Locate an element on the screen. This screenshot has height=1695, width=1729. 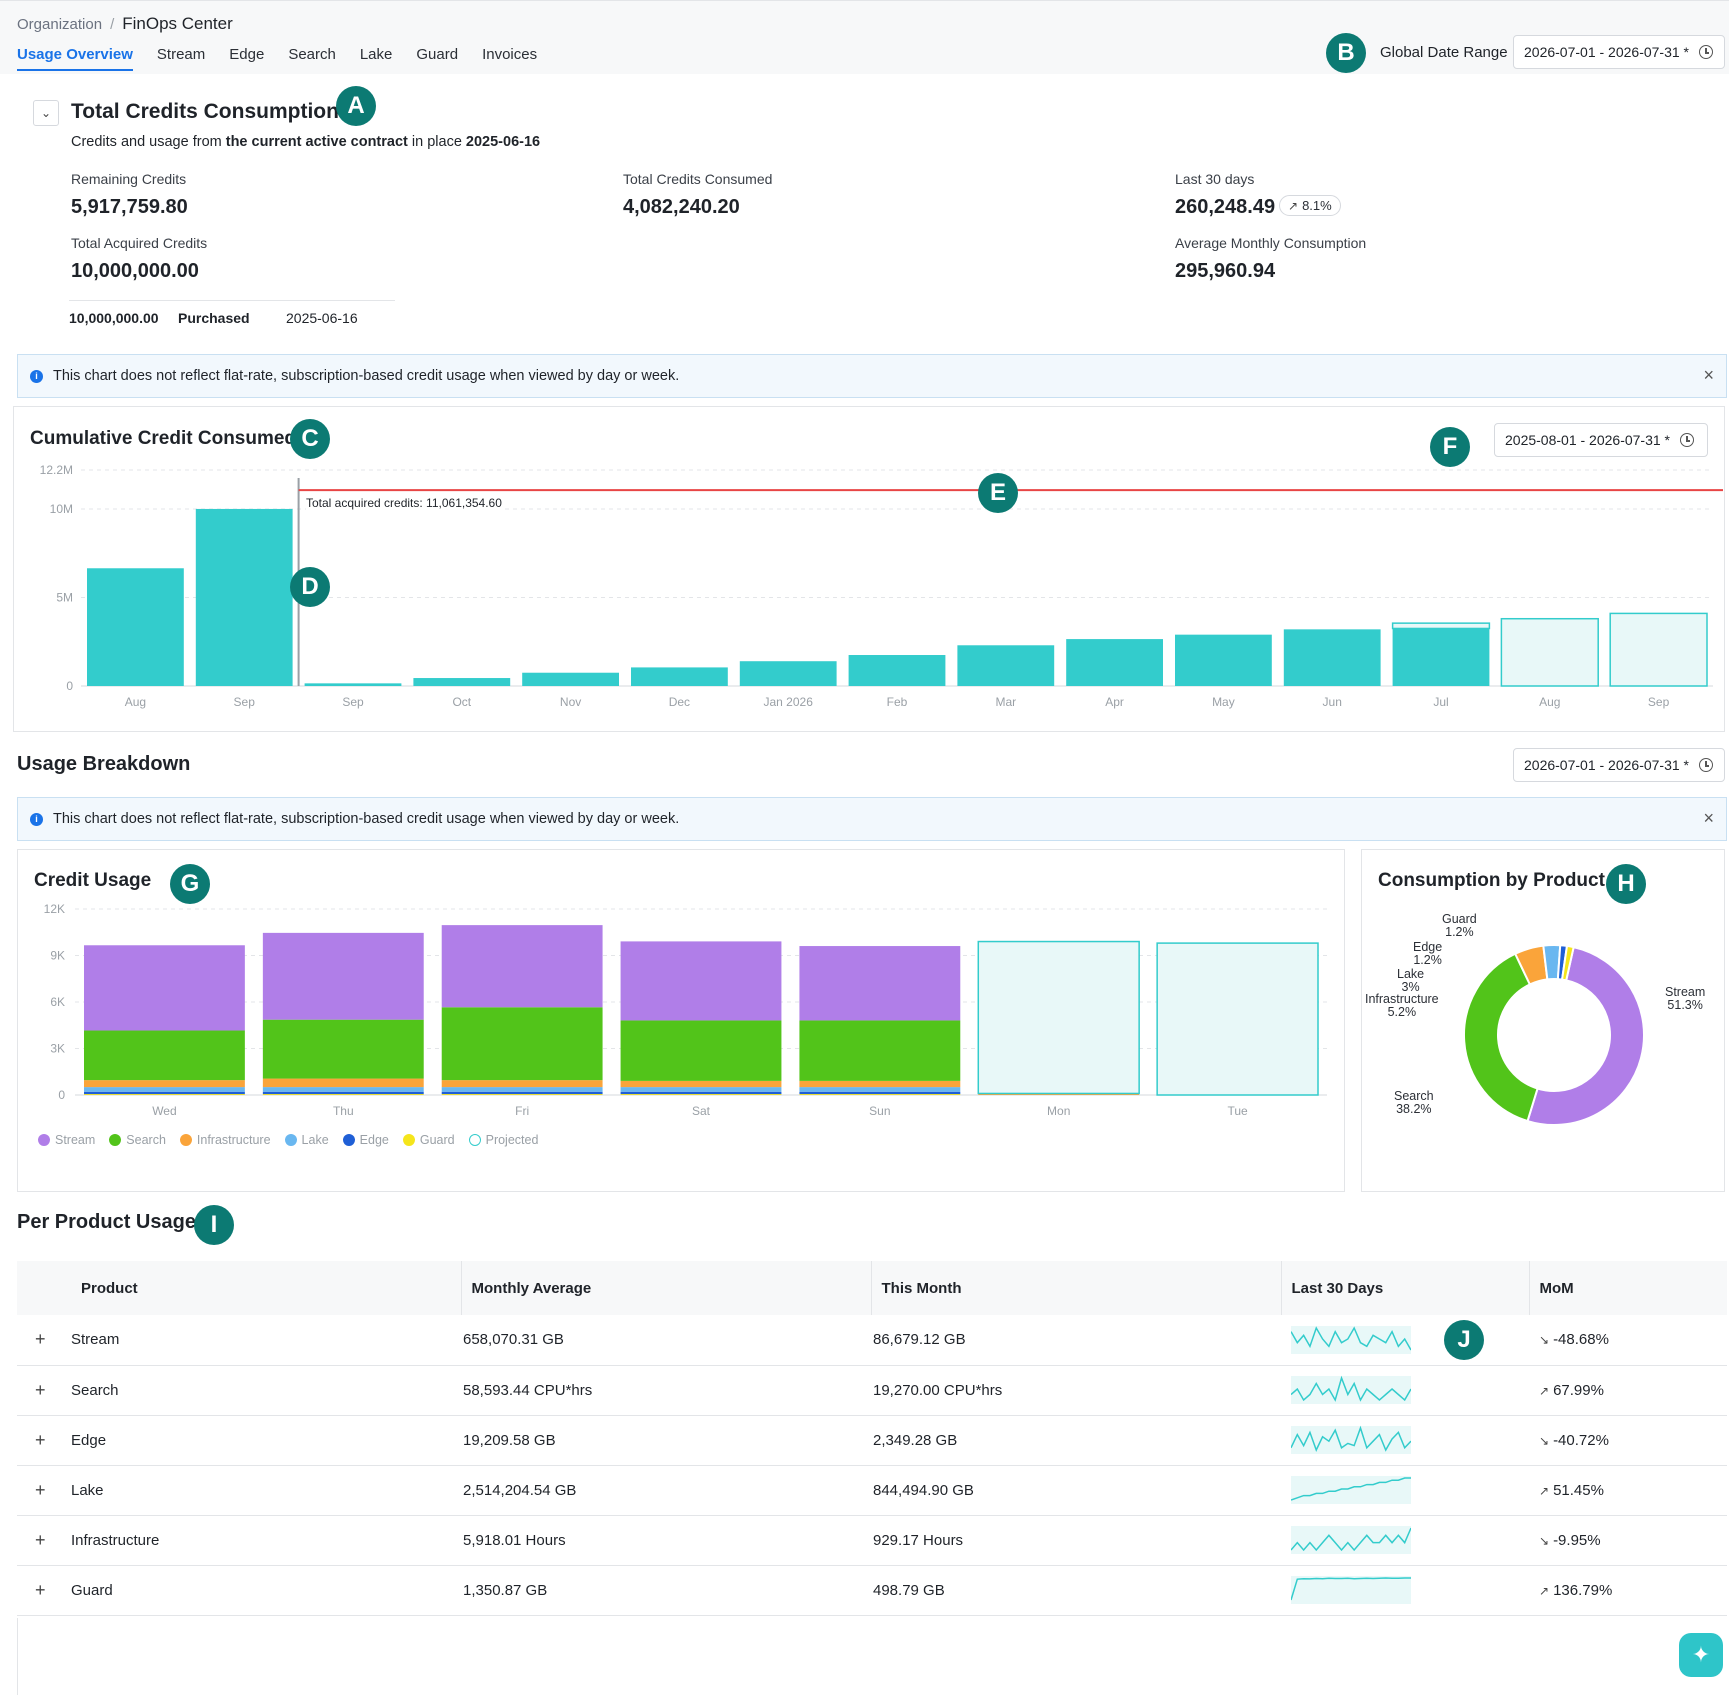
global-date-picker: 2026-07-01 - 2026-07-31 * is located at coordinates (1619, 52).